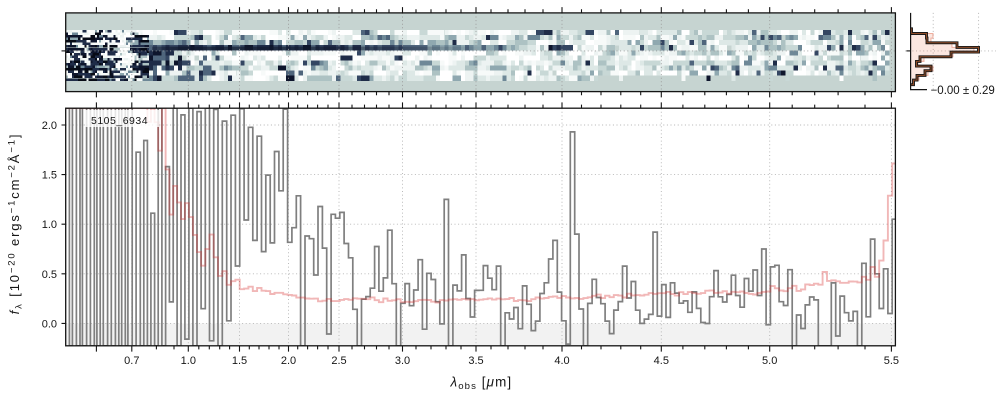 Image resolution: width=1000 pixels, height=400 pixels. Describe the element at coordinates (119, 121) in the screenshot. I see `svg-text: 5105_6934` at that location.